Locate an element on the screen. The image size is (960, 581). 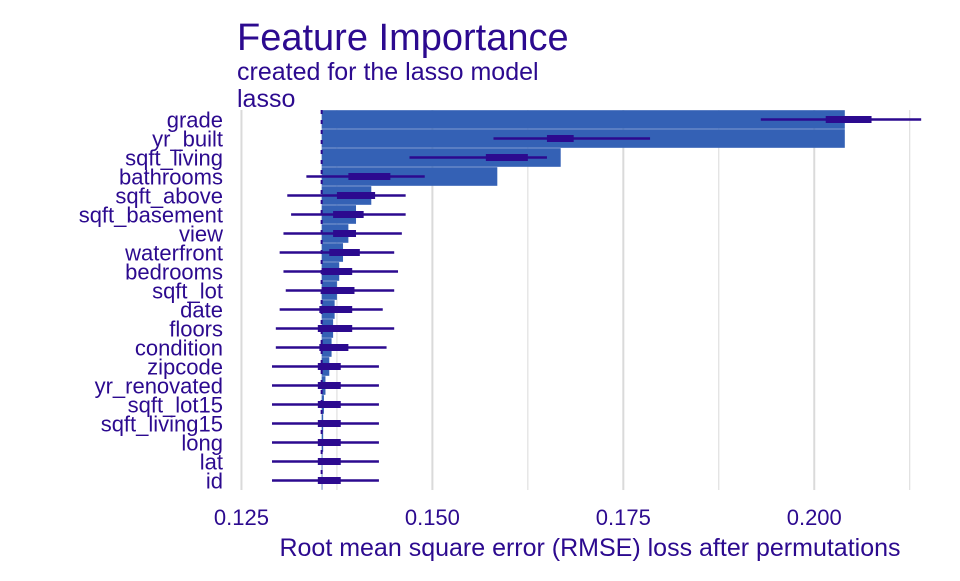
chart-subtitle: created for the lasso model is located at coordinates (388, 72).